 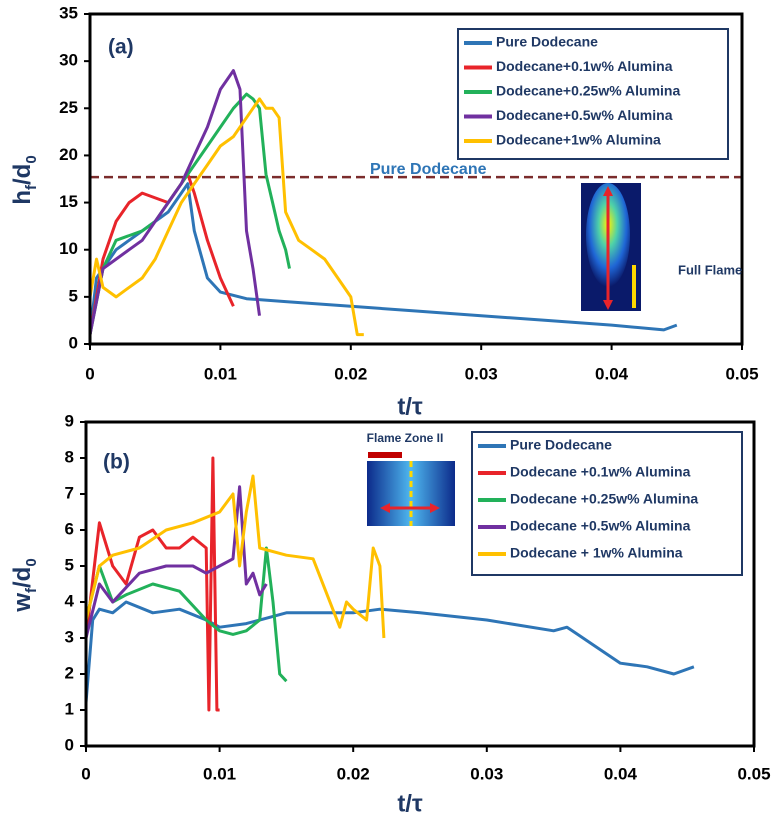 What do you see at coordinates (710, 269) in the screenshot?
I see `inset-label: Full Flame` at bounding box center [710, 269].